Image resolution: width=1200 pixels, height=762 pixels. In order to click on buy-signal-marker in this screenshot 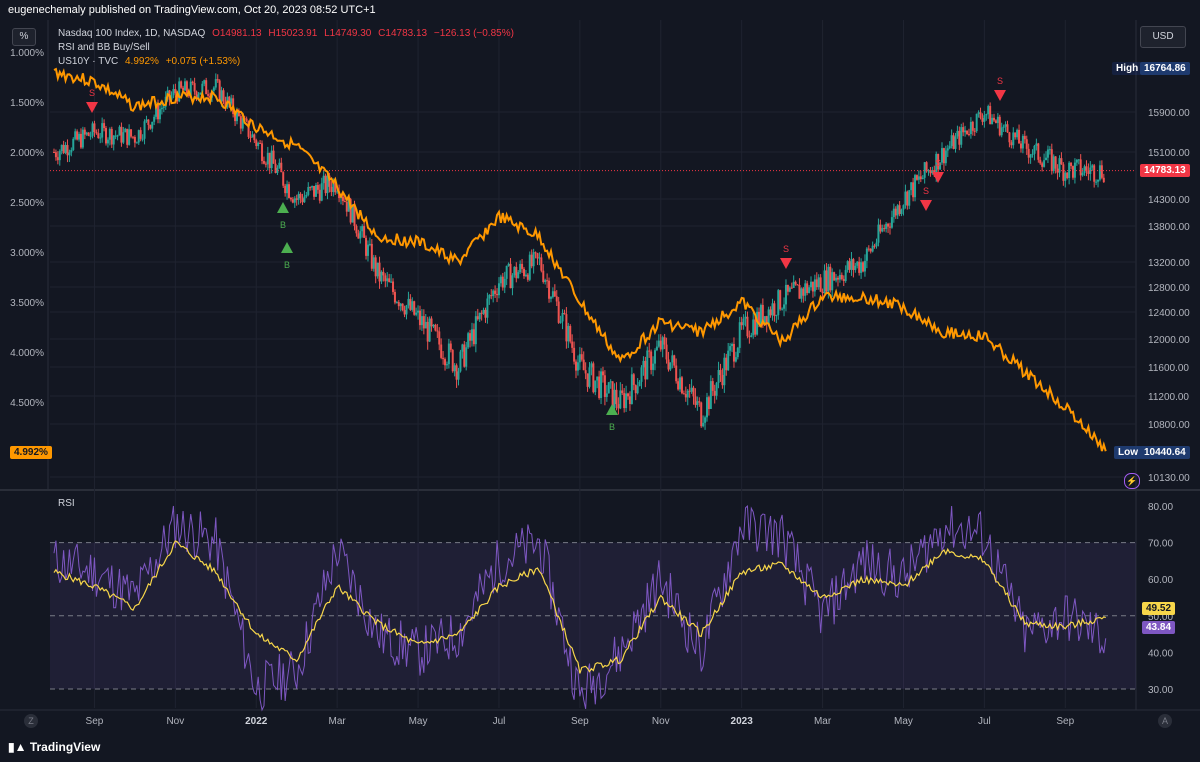, I will do `click(612, 409)`.